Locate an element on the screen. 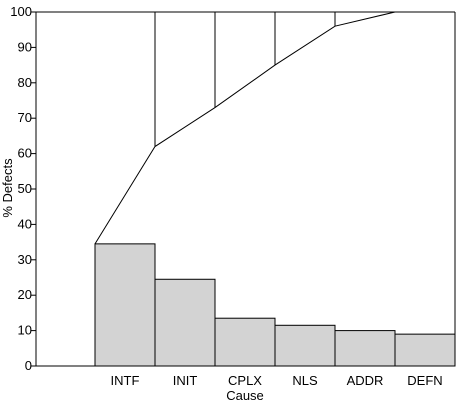  bar-nls is located at coordinates (305, 345).